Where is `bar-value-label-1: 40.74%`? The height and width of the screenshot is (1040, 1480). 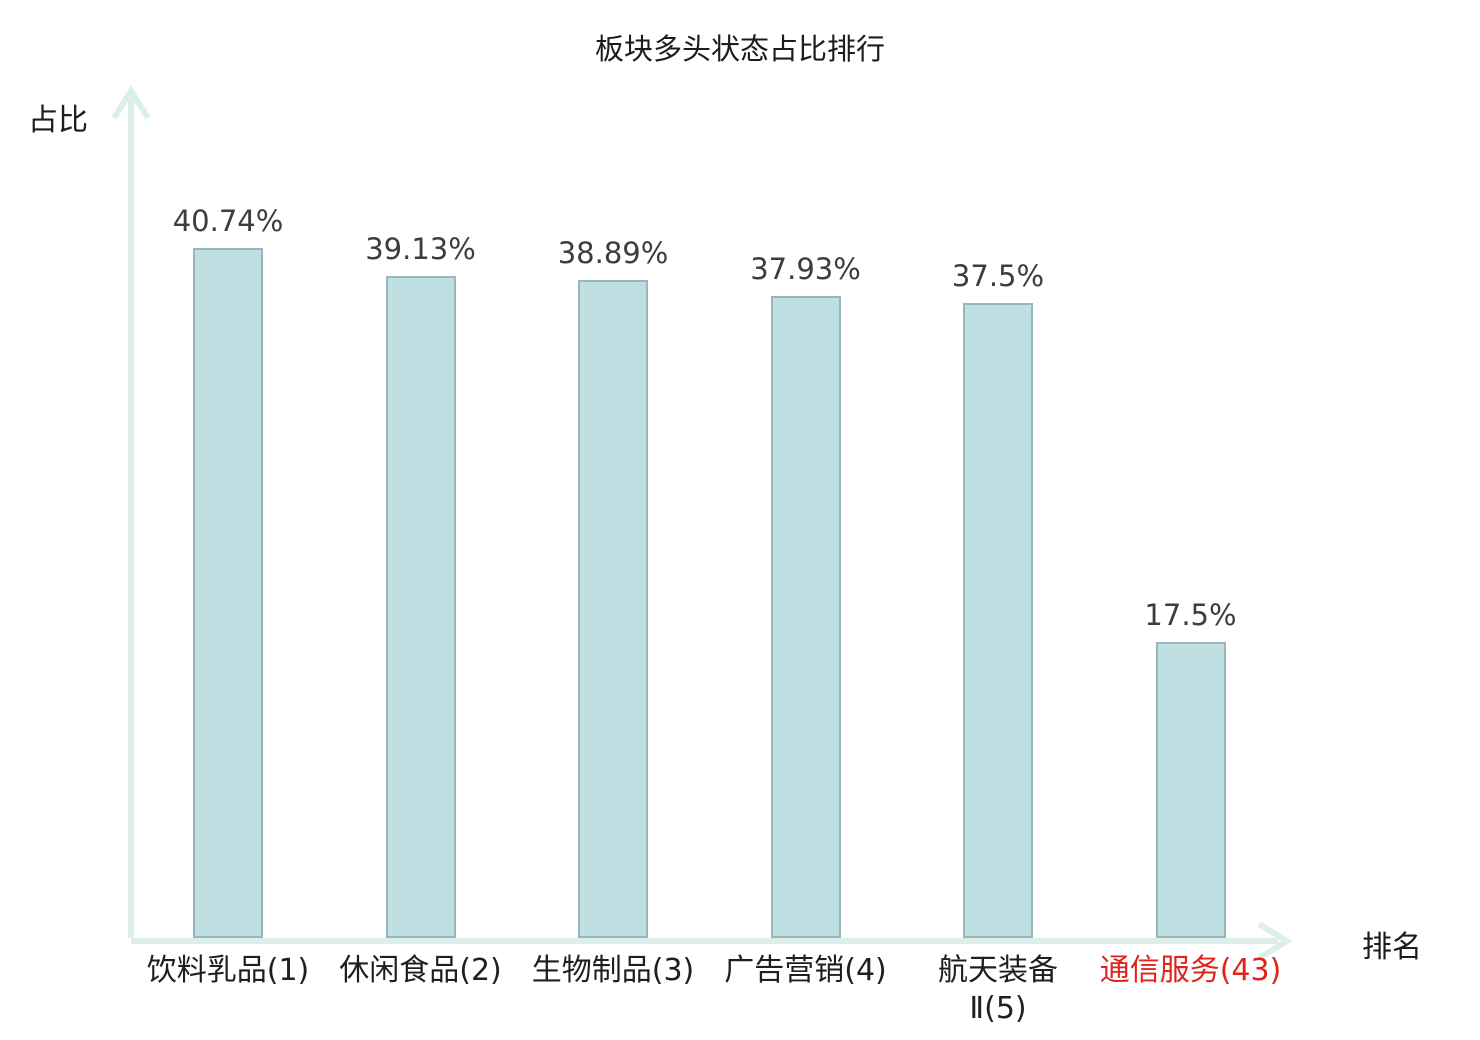 bar-value-label-1: 40.74% is located at coordinates (228, 221).